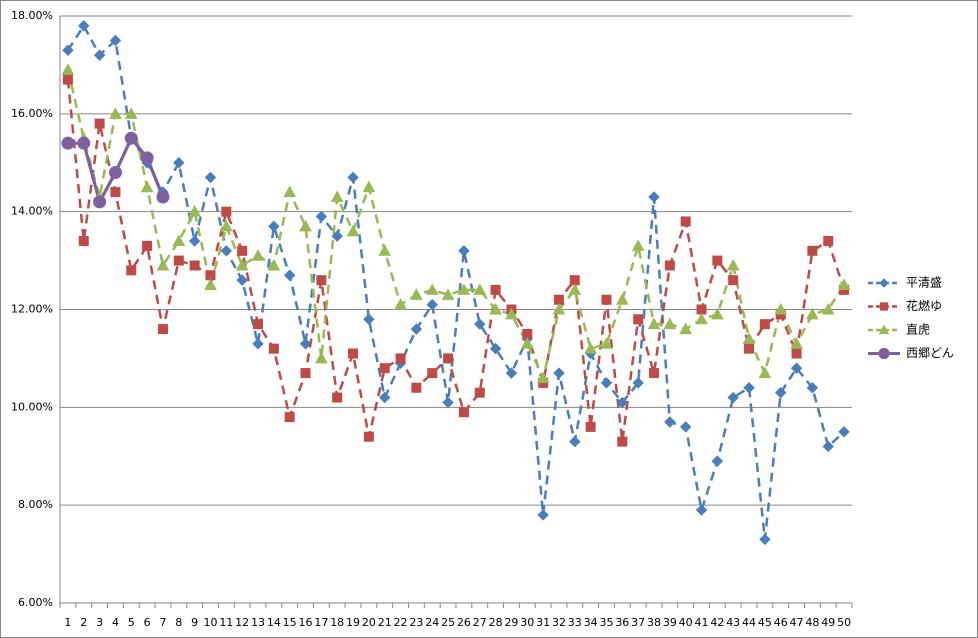 This screenshot has height=638, width=978. What do you see at coordinates (797, 622) in the screenshot?
I see `x-tick-label: 47` at bounding box center [797, 622].